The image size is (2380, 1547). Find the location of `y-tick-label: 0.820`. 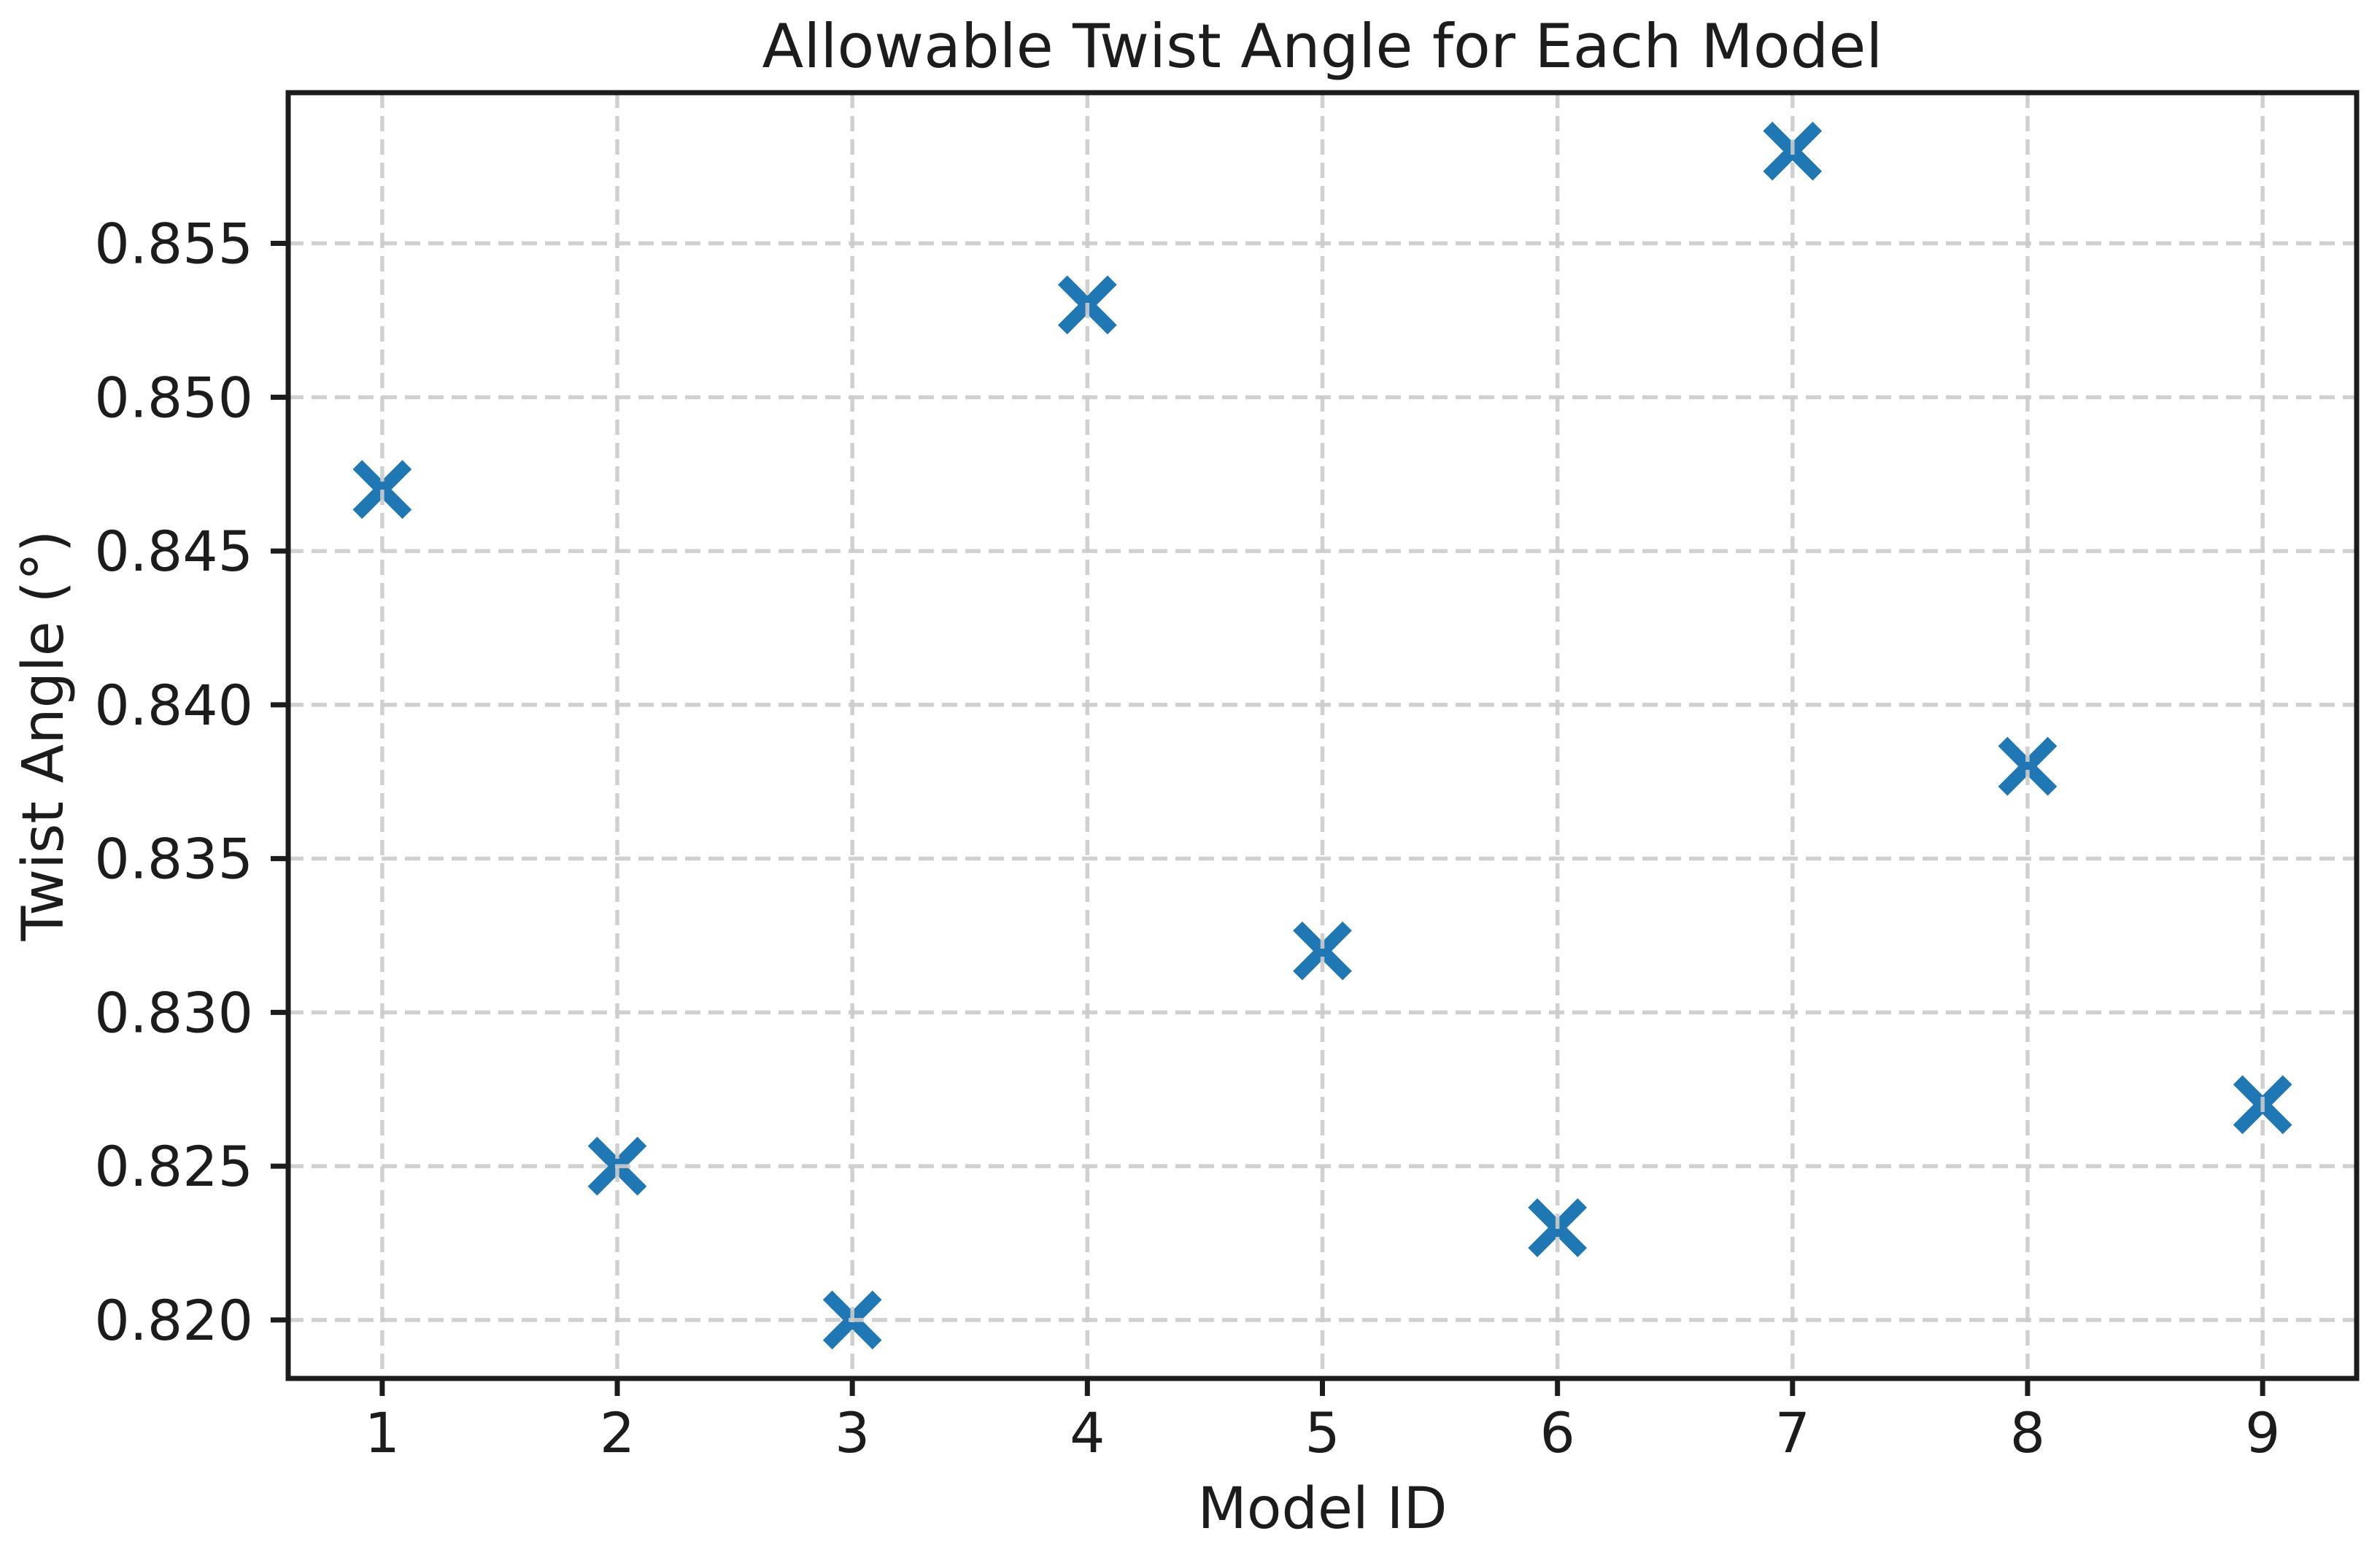

y-tick-label: 0.820 is located at coordinates (173, 1321).